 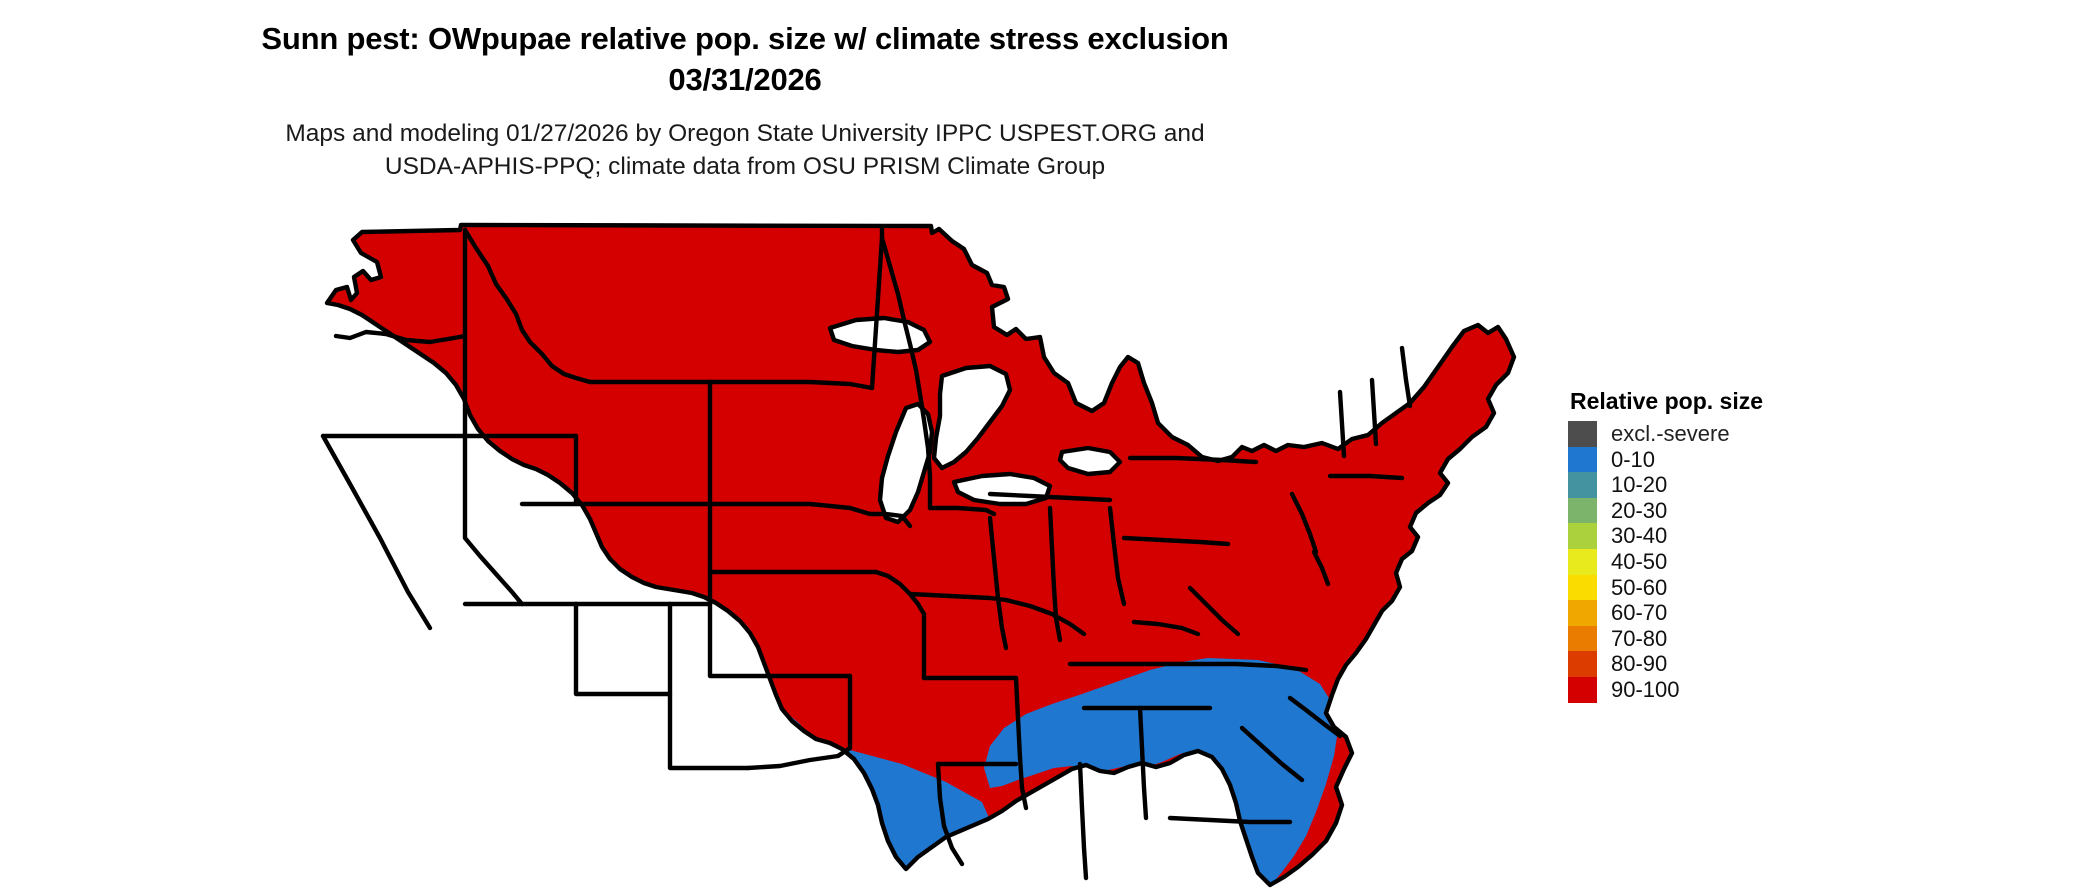 What do you see at coordinates (972, 417) in the screenshot?
I see `lake-huron-erie` at bounding box center [972, 417].